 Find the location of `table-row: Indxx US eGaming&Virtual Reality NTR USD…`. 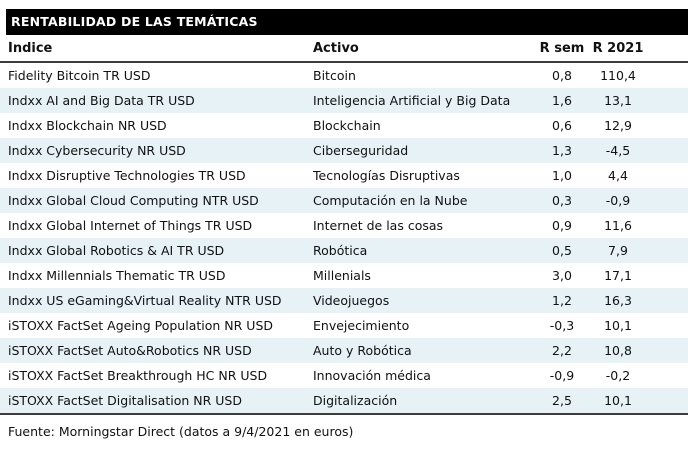

table-row: Indxx US eGaming&Virtual Reality NTR USD… is located at coordinates (344, 300).